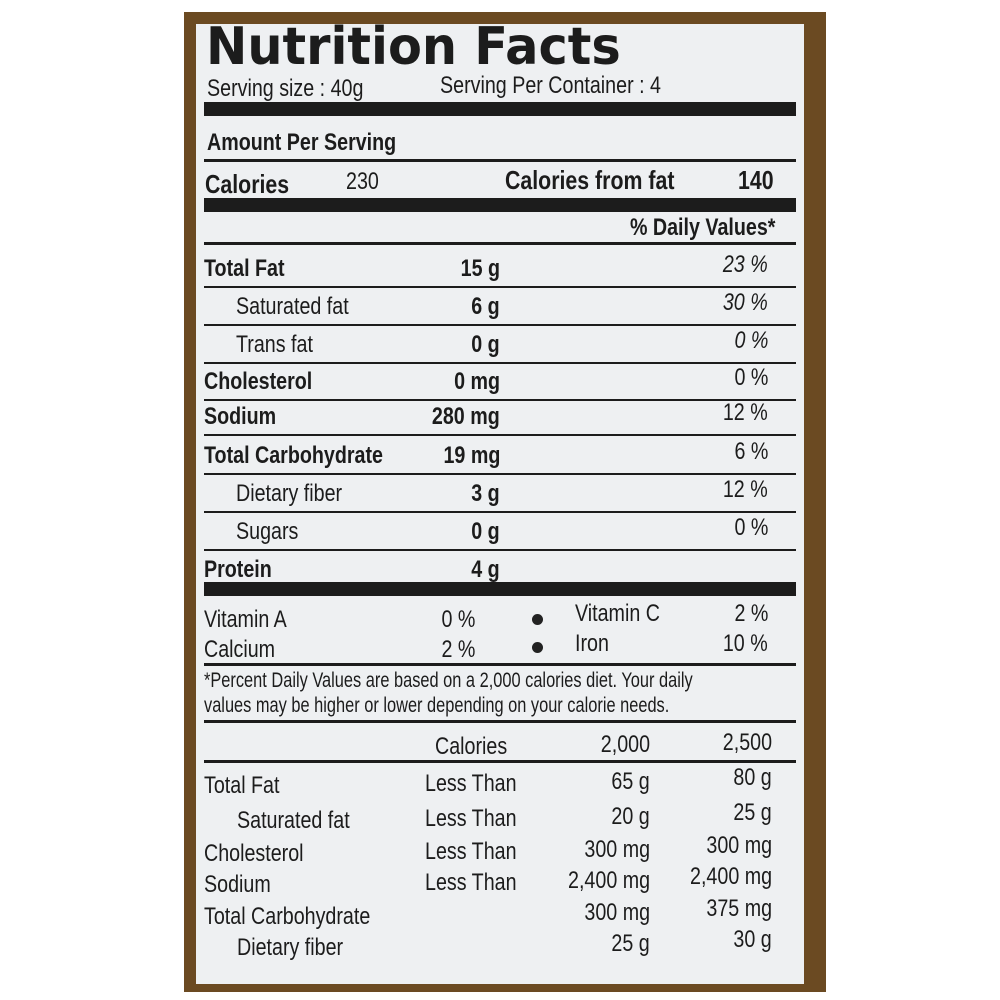 The image size is (1000, 1000). What do you see at coordinates (274, 344) in the screenshot?
I see `nutrient-name: Trans fat` at bounding box center [274, 344].